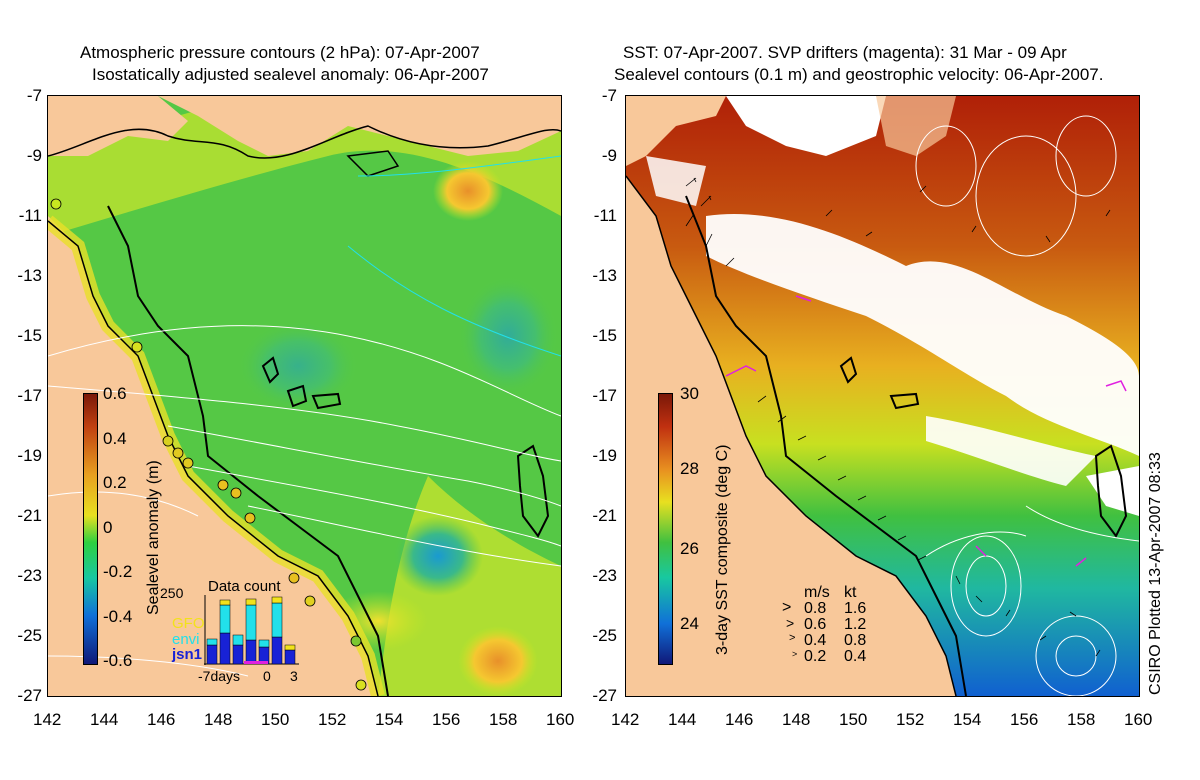 The image size is (1200, 780). What do you see at coordinates (294, 676) in the screenshot?
I see `inset-x-label-end: 3` at bounding box center [294, 676].